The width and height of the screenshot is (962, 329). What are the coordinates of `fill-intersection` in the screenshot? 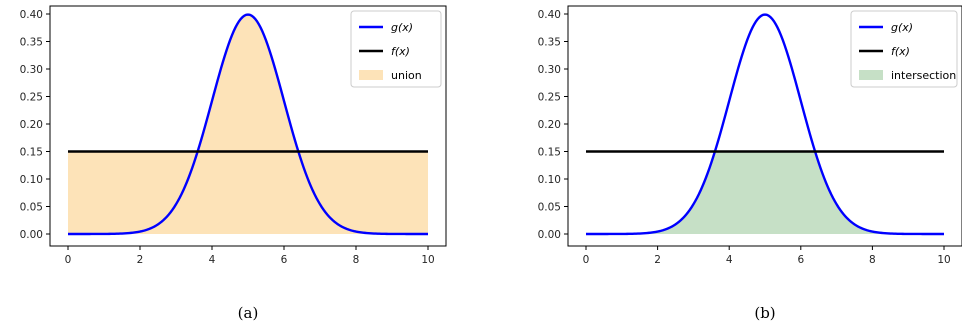 It's located at (765, 192).